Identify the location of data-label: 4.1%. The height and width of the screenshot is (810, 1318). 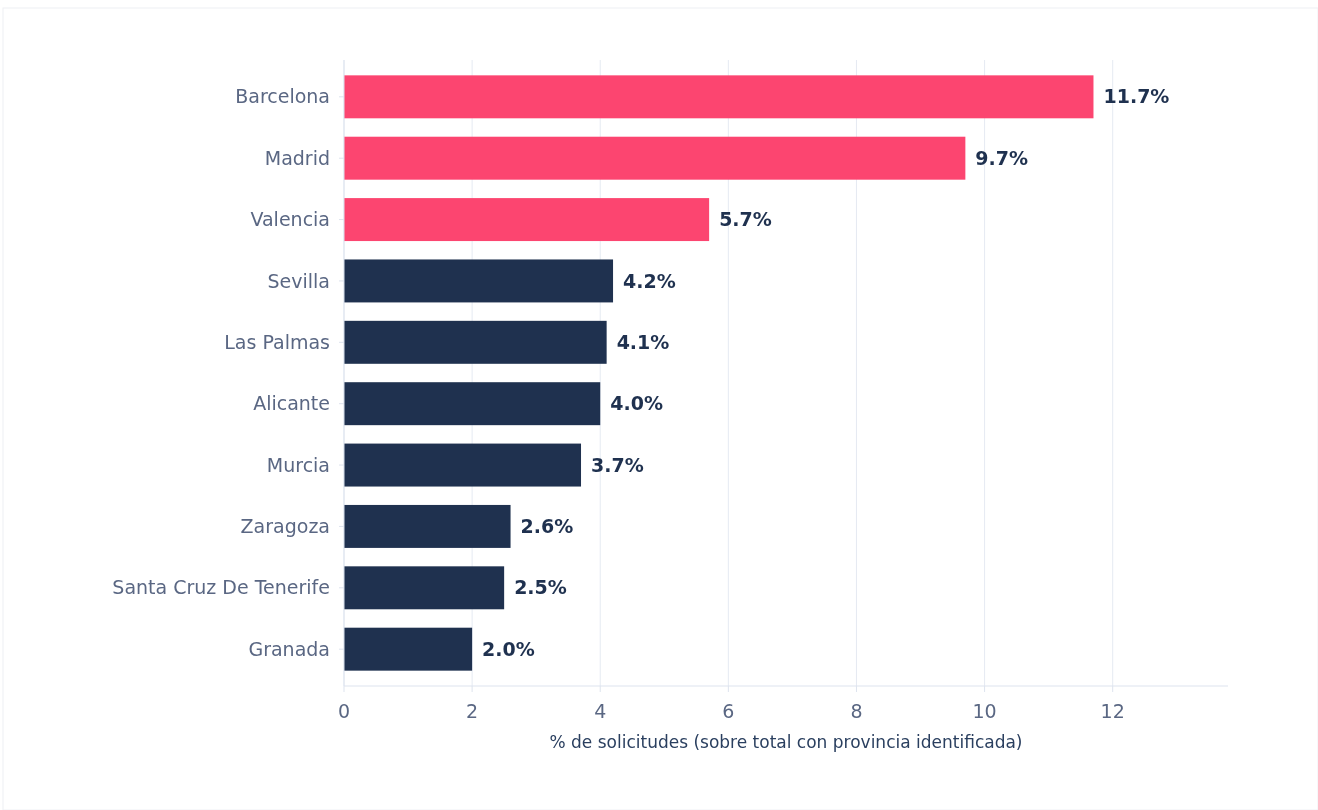
(643, 341).